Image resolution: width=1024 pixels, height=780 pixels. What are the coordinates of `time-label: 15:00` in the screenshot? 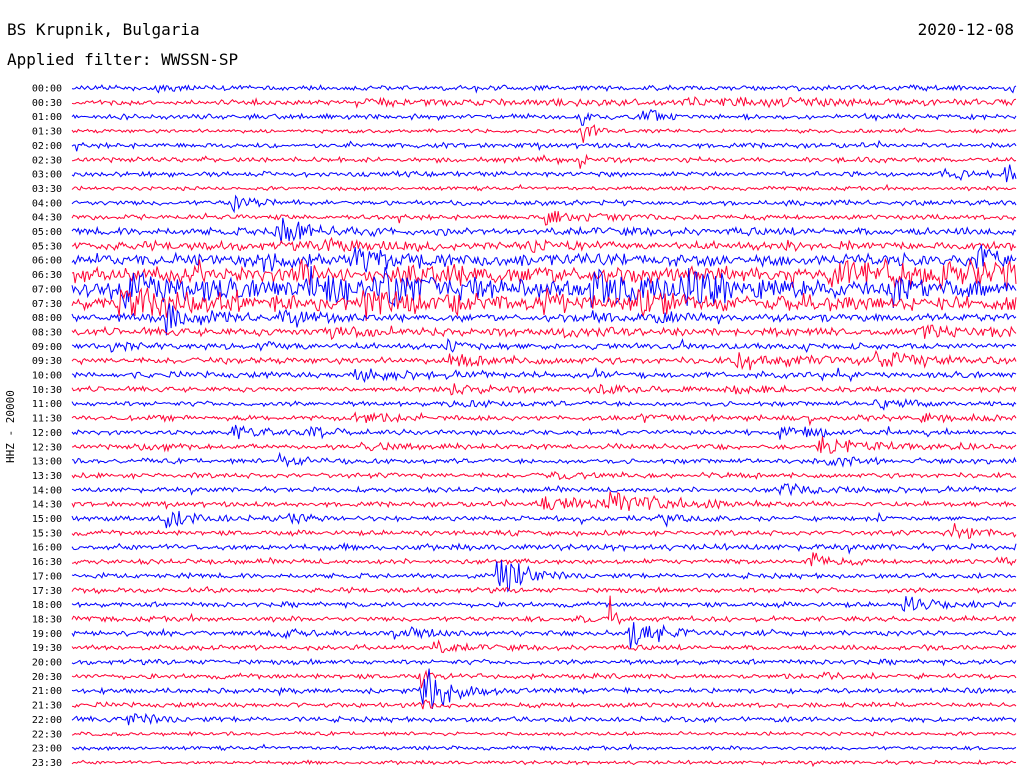 It's located at (47, 519).